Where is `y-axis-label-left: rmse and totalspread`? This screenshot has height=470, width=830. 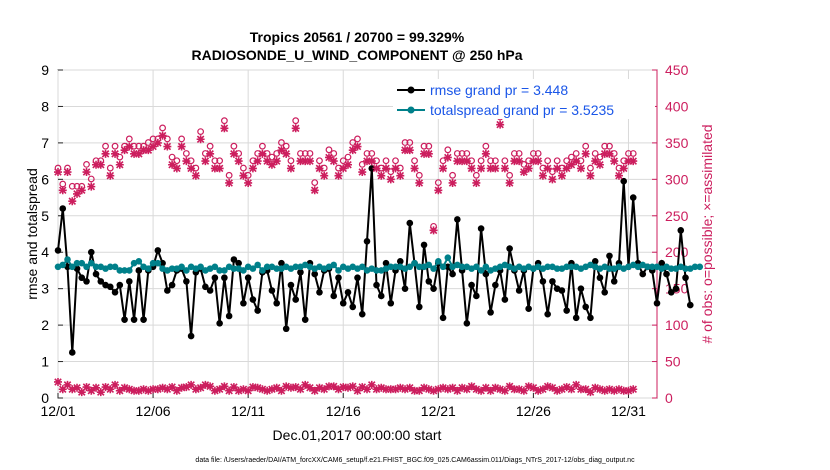
y-axis-label-left: rmse and totalspread is located at coordinates (32, 234).